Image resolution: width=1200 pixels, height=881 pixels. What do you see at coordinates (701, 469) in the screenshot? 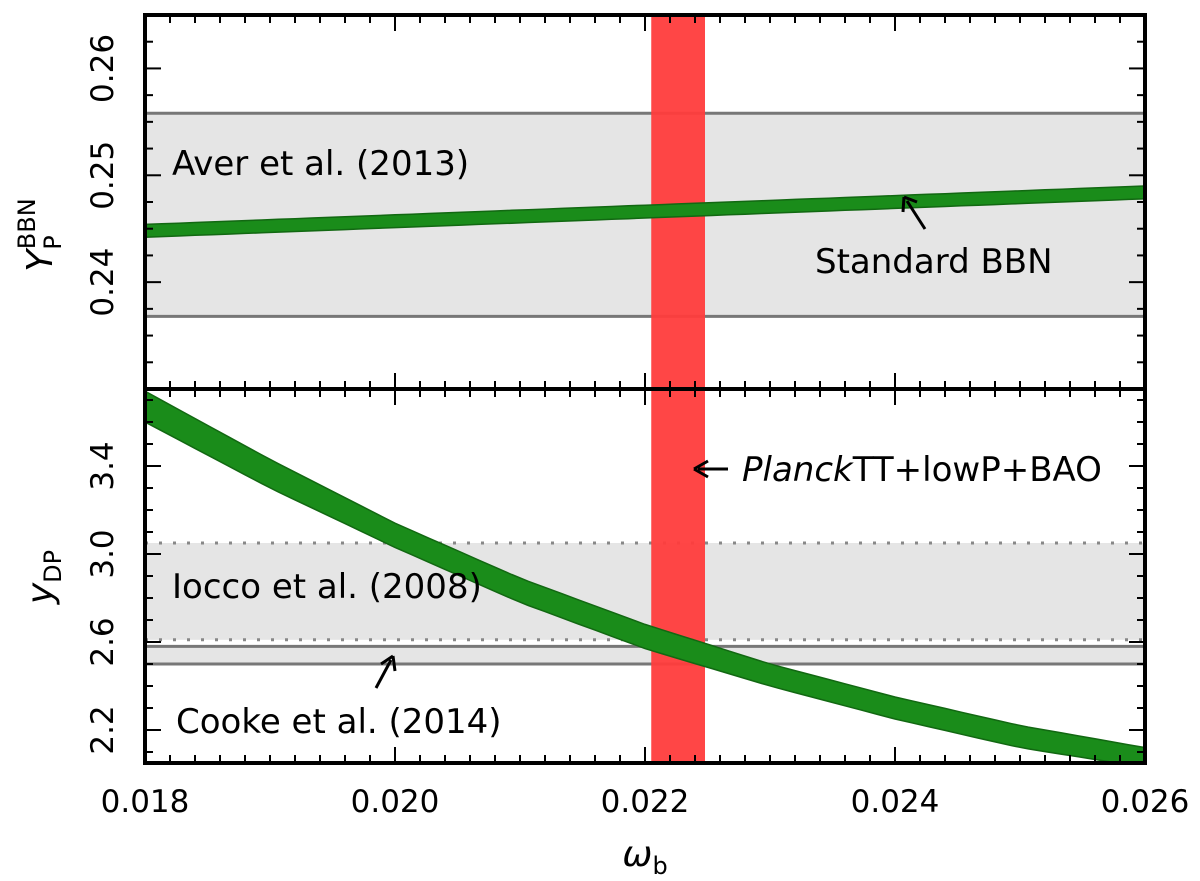
I see `planck-arrow-head` at bounding box center [701, 469].